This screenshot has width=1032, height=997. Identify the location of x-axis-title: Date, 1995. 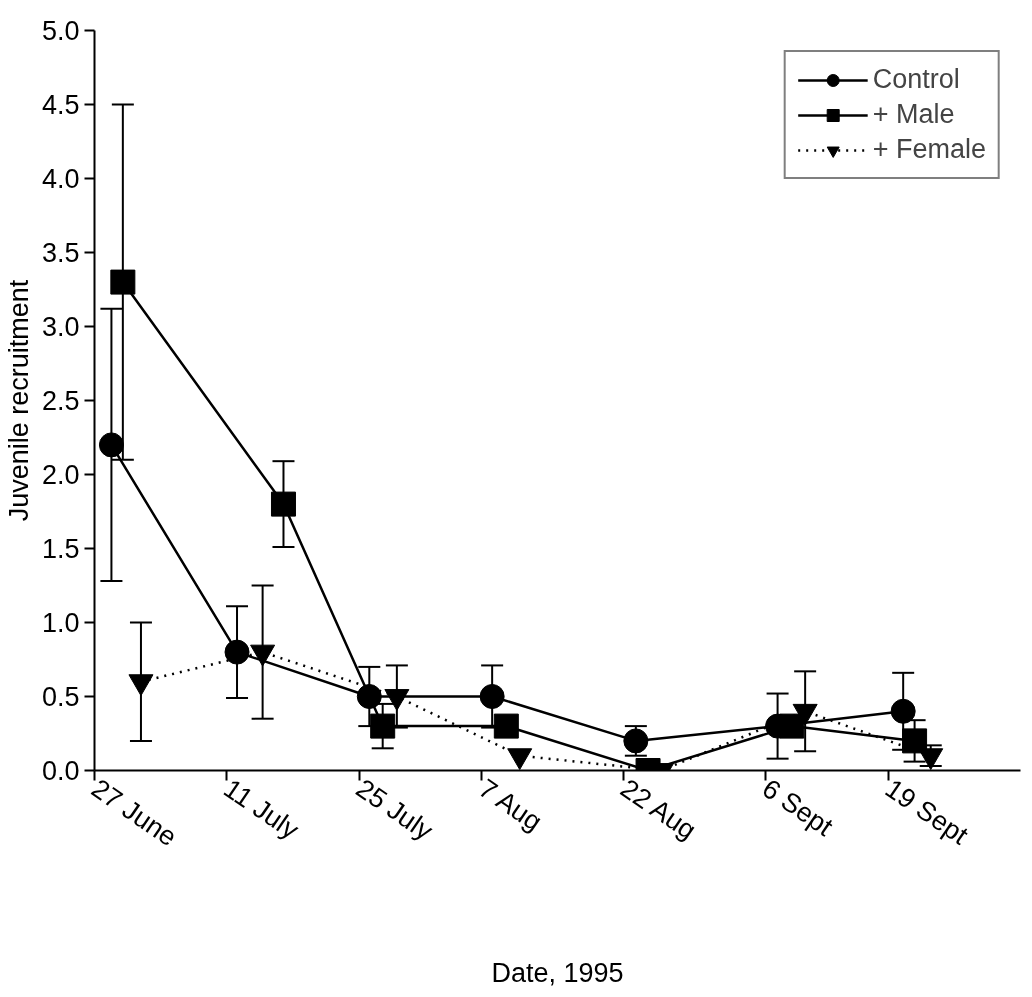
(557, 972).